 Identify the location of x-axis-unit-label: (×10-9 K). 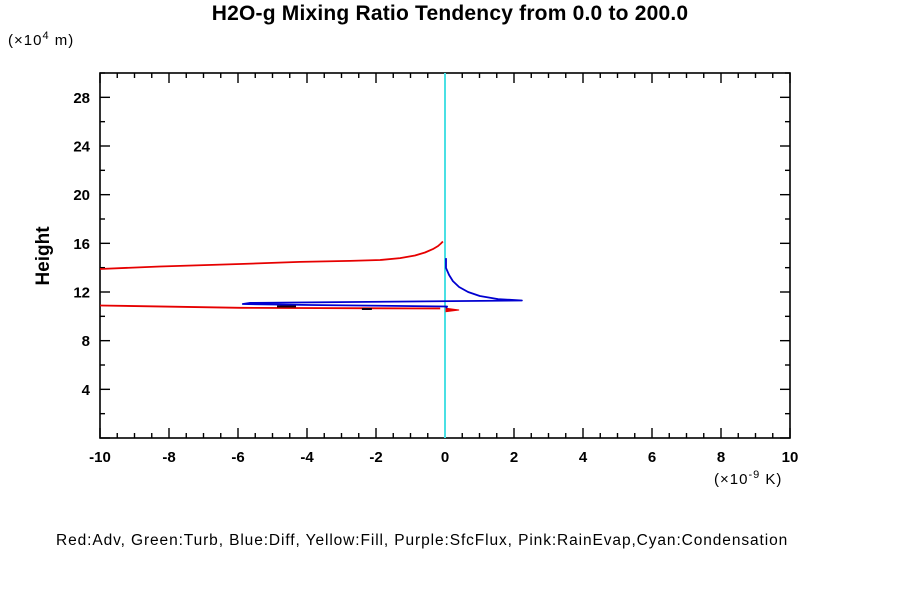
(748, 478).